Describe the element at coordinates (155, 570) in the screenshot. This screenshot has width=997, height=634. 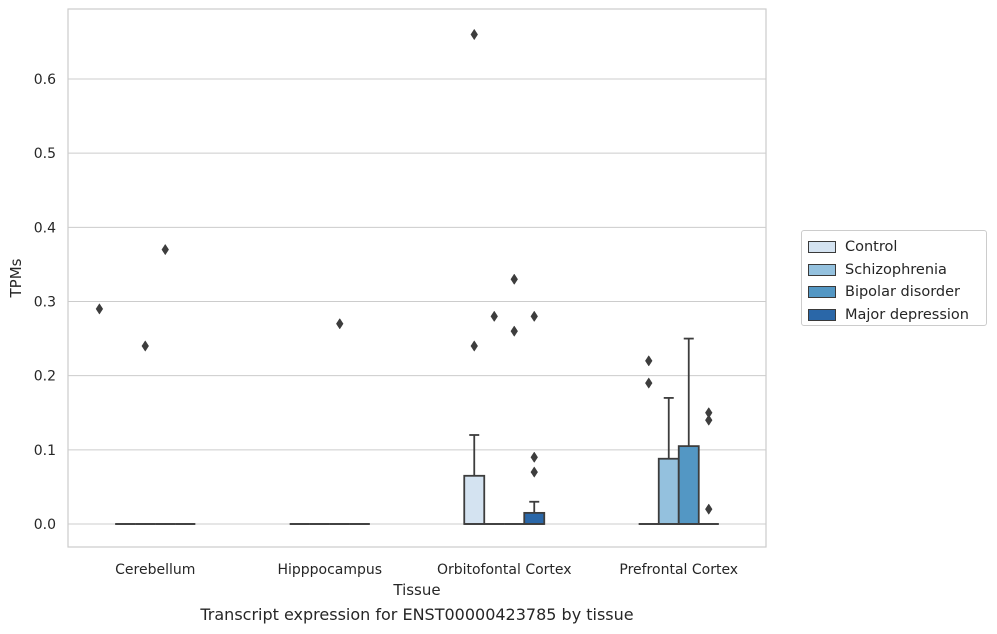
I see `x-tick-label: Cerebellum` at that location.